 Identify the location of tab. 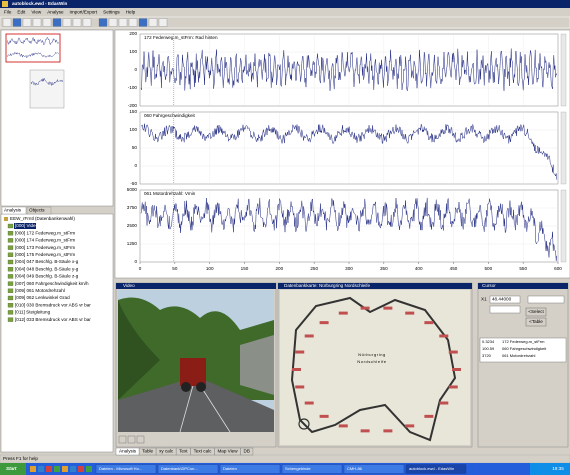
(247, 451).